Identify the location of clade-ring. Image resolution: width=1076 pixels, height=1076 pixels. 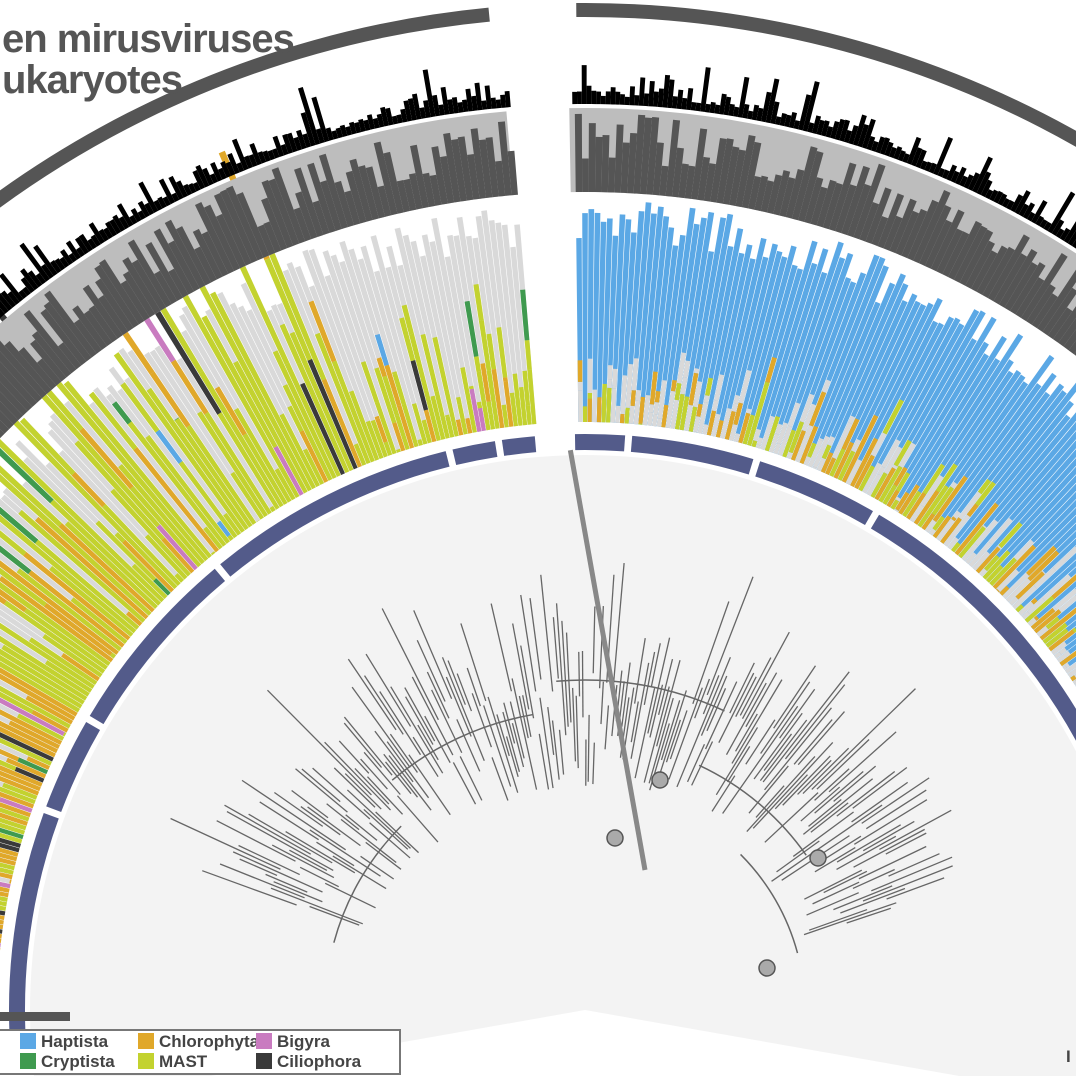
(692, 455).